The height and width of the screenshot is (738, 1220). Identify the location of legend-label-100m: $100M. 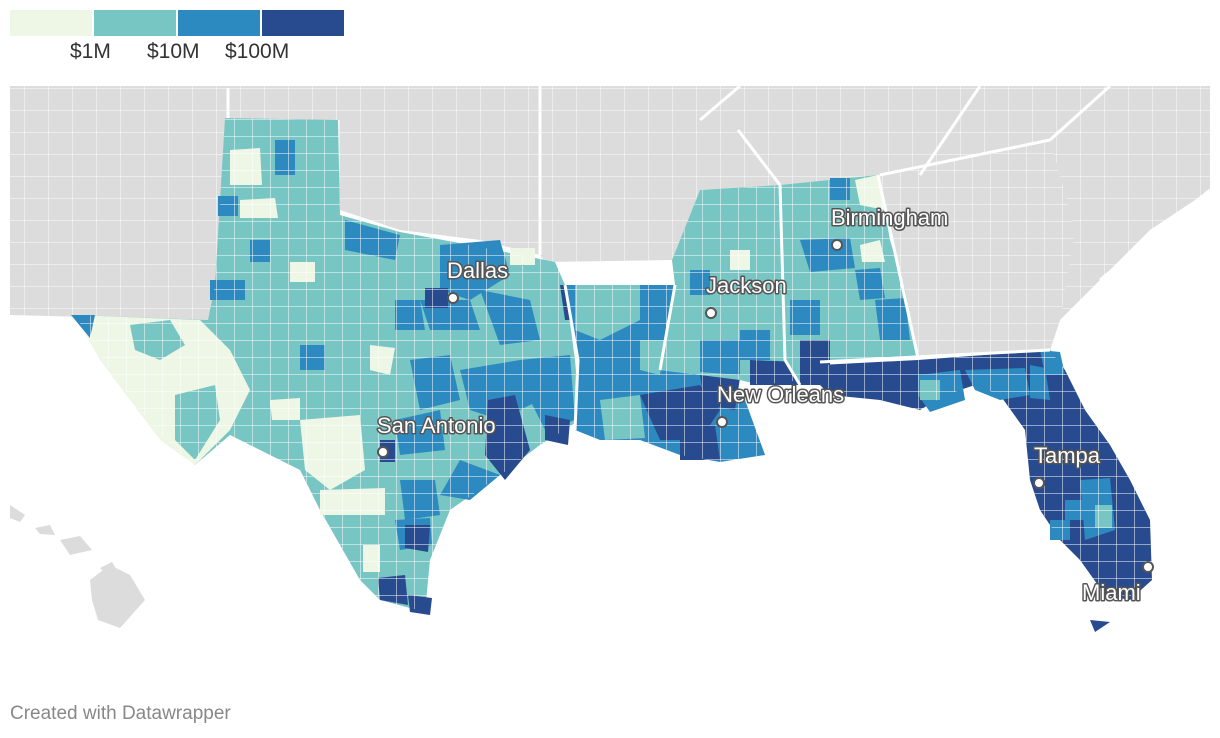
(257, 51).